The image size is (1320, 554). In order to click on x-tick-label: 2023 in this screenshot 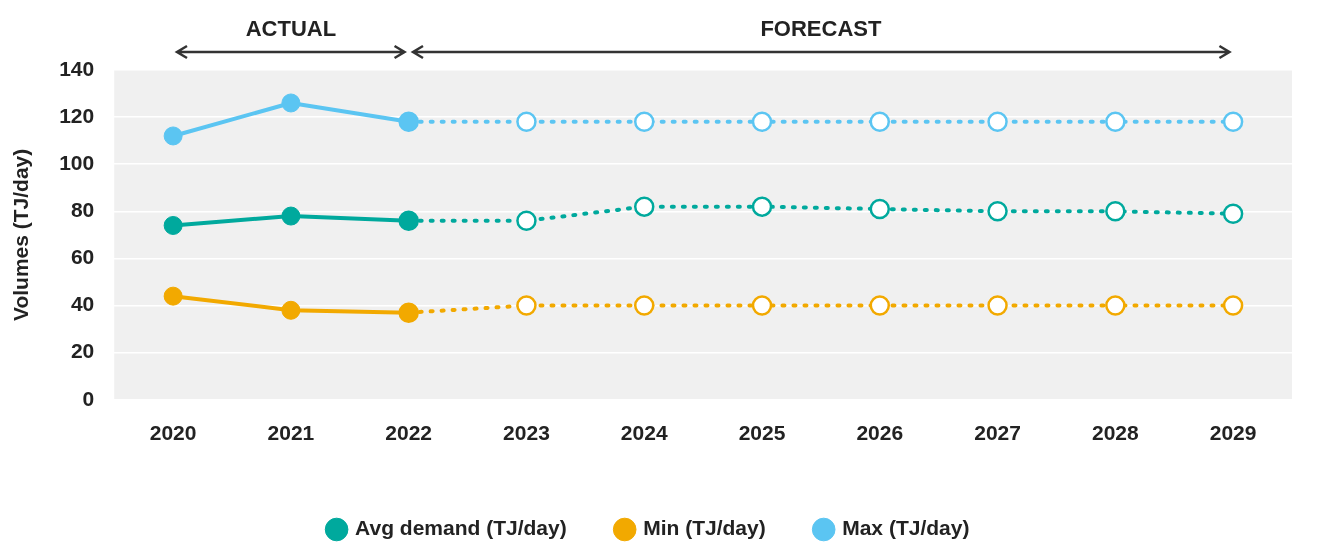, I will do `click(526, 433)`.